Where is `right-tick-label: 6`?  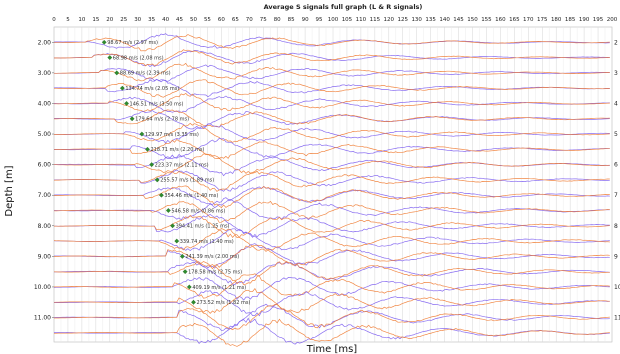
right-tick-label: 6 is located at coordinates (616, 165).